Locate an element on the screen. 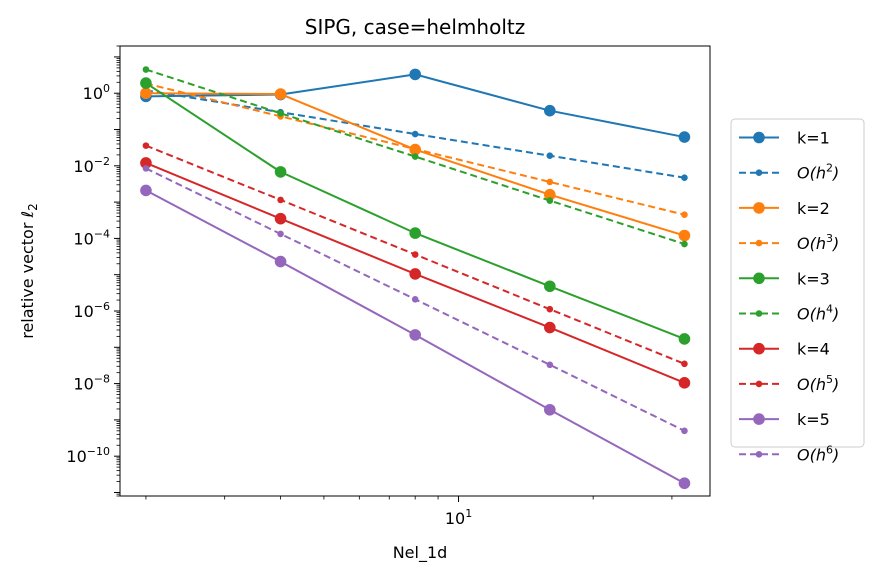  y-tick-label: 10⁻⁴ is located at coordinates (91, 237).